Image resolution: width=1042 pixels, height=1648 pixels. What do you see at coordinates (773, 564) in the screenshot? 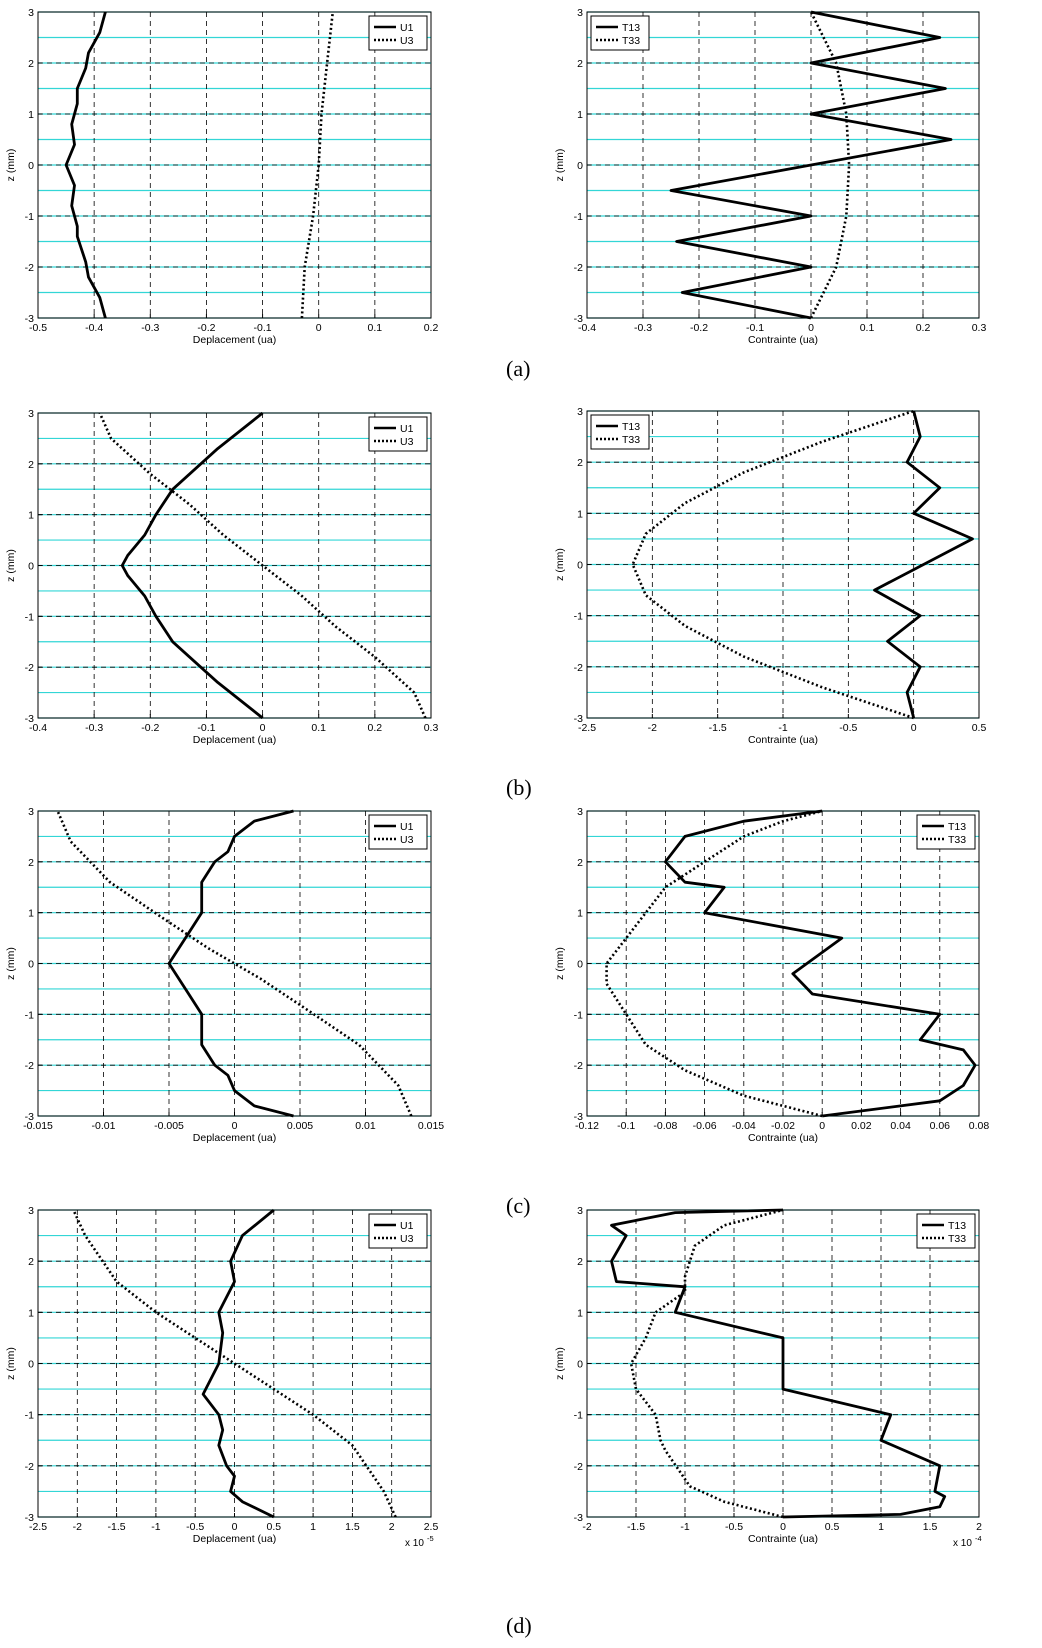
I see `series-line-t33` at bounding box center [773, 564].